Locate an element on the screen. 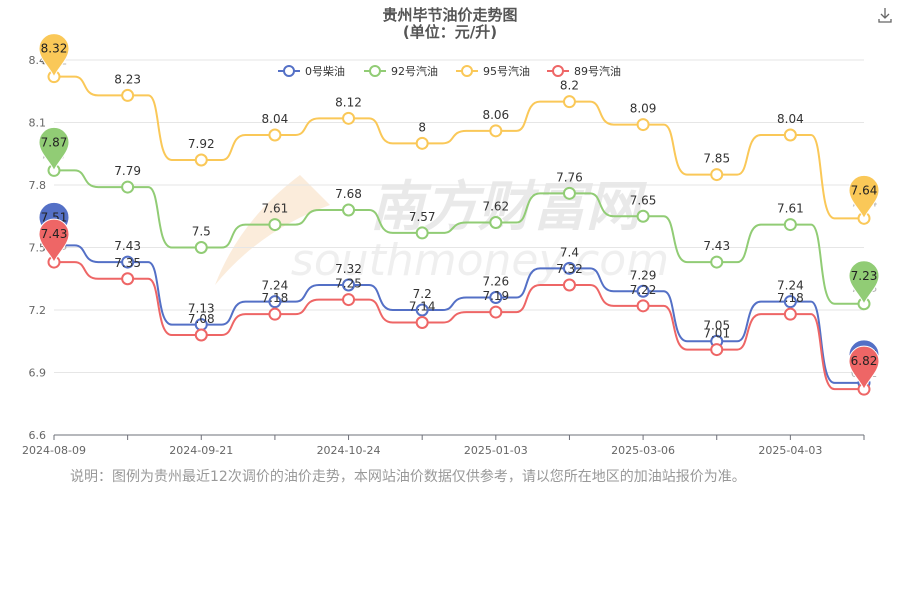 This screenshot has width=900, height=600. data-label: 7.25 is located at coordinates (348, 284).